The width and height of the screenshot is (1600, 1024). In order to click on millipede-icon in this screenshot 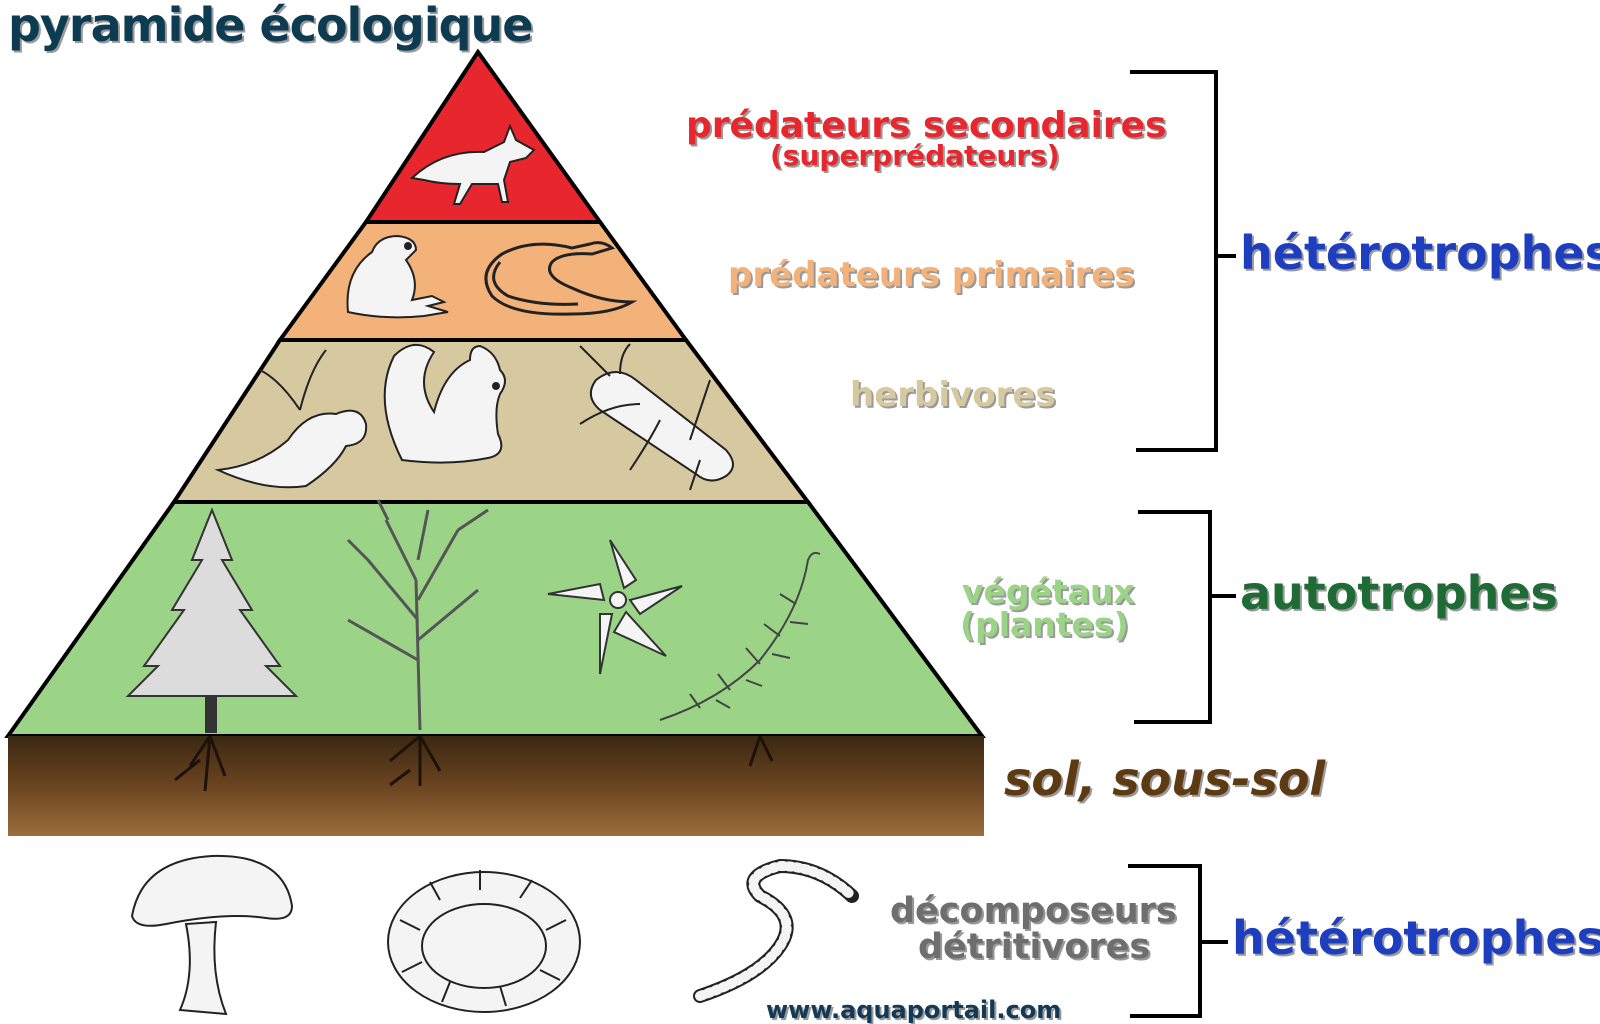, I will do `click(484, 941)`.